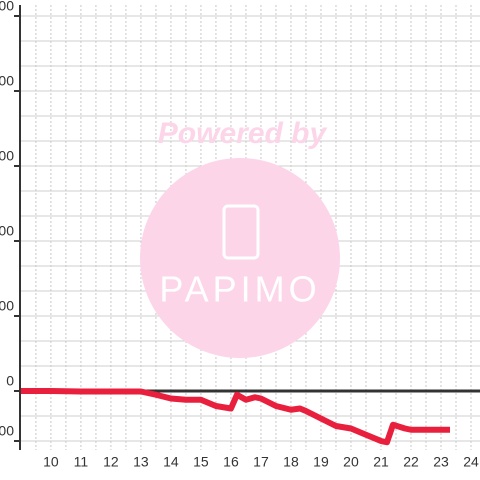 The width and height of the screenshot is (480, 480). I want to click on phone-icon, so click(241, 232).